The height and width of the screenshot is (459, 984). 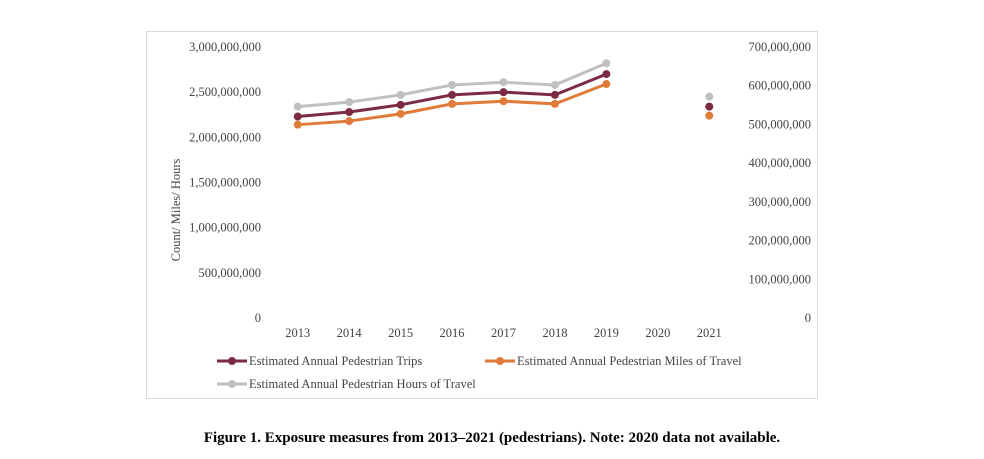 I want to click on y-right-tick-label: 300,000,000, so click(x=780, y=202).